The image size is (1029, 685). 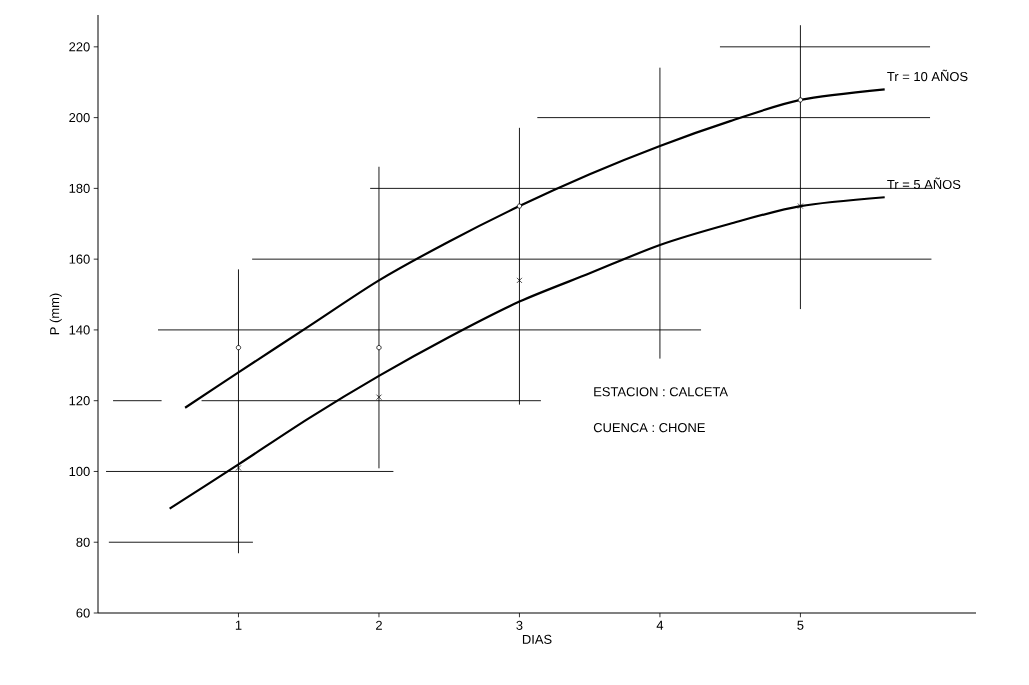 What do you see at coordinates (660, 625) in the screenshot?
I see `x-tick-label: 4` at bounding box center [660, 625].